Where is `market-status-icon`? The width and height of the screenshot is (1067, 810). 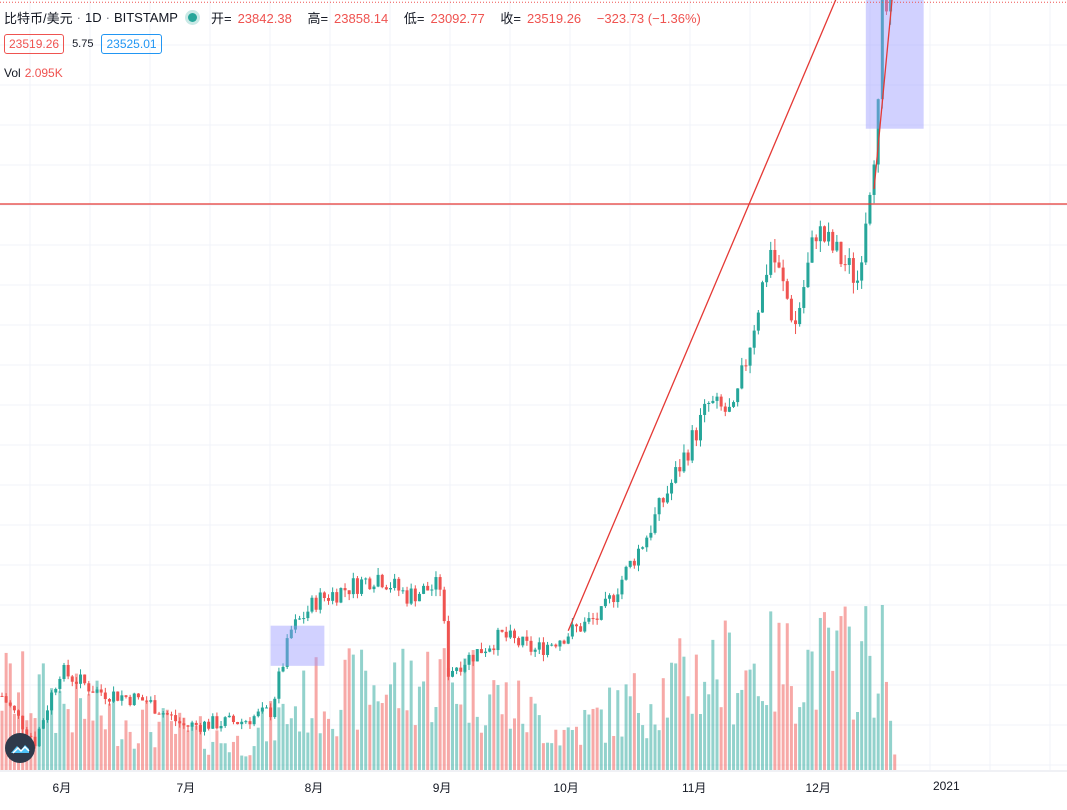
market-status-icon is located at coordinates (192, 17).